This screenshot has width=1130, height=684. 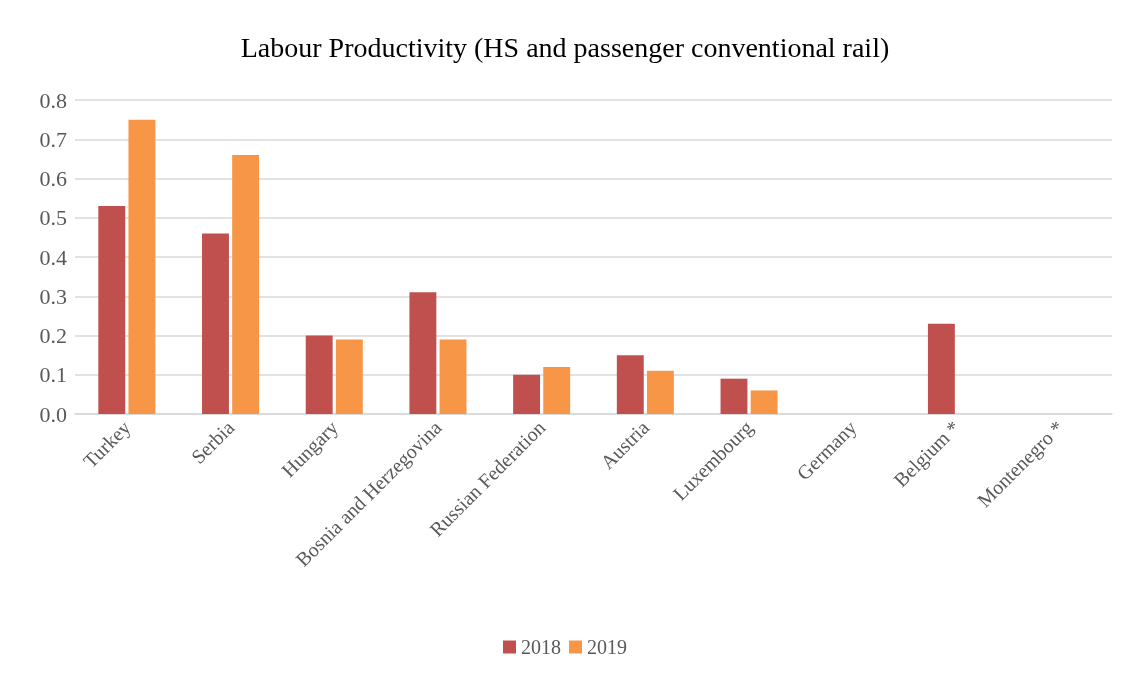 I want to click on y-tick-label: 0.6, so click(x=53, y=178).